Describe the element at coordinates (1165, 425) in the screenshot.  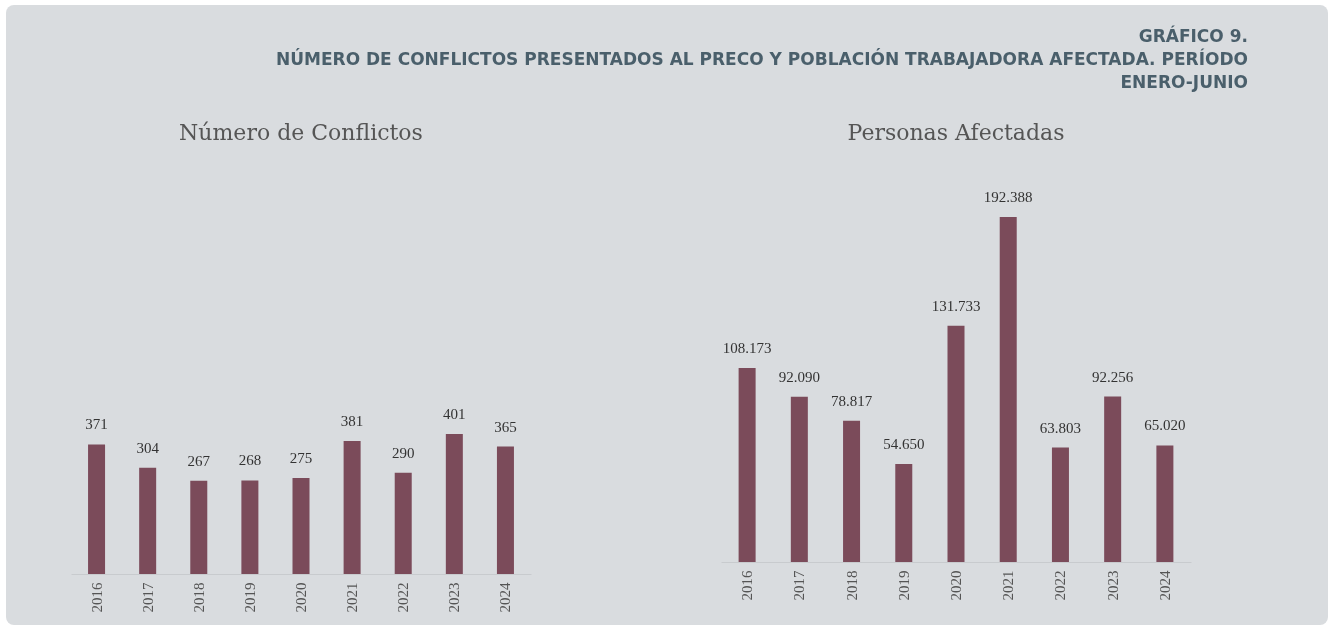
I see `data-label: 65.020` at that location.